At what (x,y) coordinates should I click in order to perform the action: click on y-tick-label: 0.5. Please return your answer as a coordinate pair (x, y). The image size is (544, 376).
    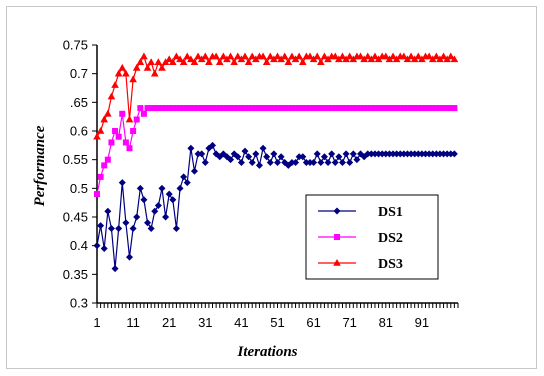
    Looking at the image, I should click on (79, 188).